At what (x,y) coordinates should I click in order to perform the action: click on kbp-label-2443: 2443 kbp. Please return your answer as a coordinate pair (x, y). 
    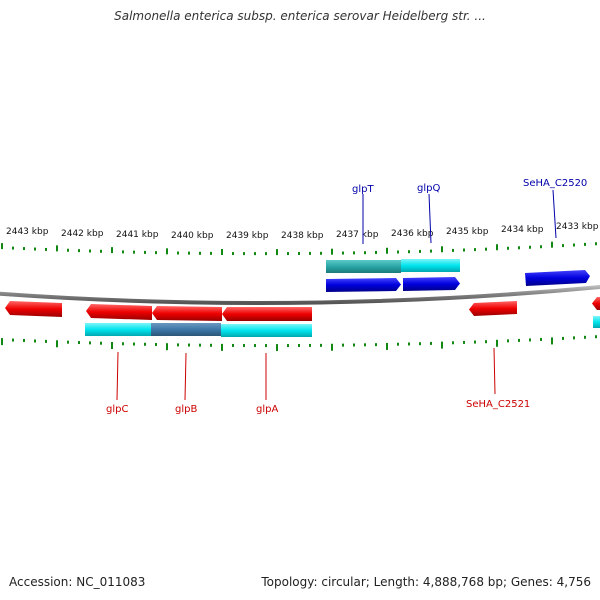
    Looking at the image, I should click on (27, 232).